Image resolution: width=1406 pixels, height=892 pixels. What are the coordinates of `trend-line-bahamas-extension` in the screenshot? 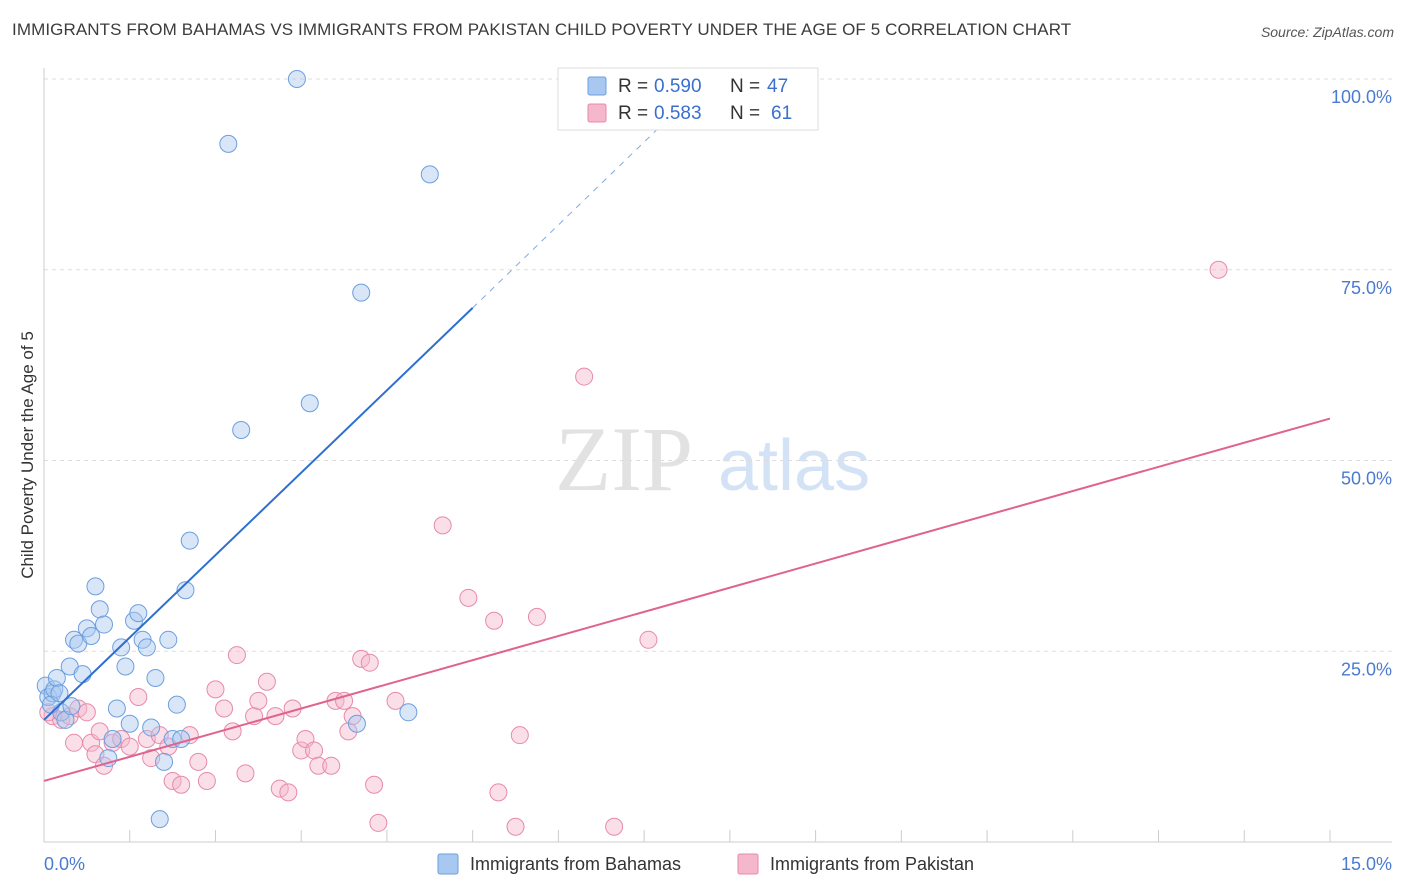 It's located at (571, 212).